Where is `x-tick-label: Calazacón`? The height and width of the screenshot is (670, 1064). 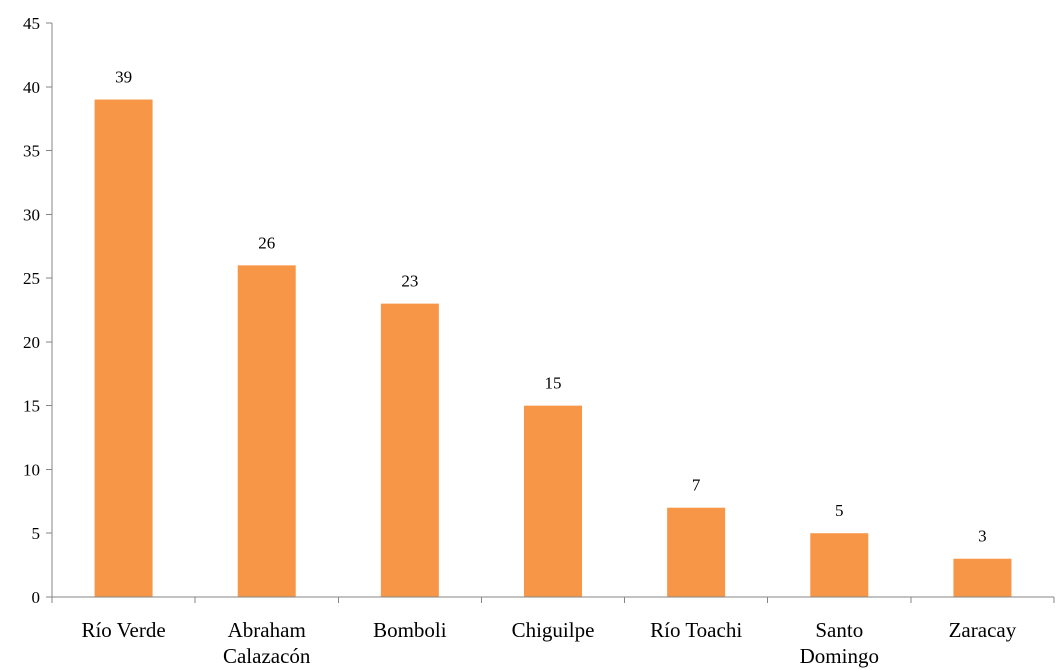 x-tick-label: Calazacón is located at coordinates (267, 656).